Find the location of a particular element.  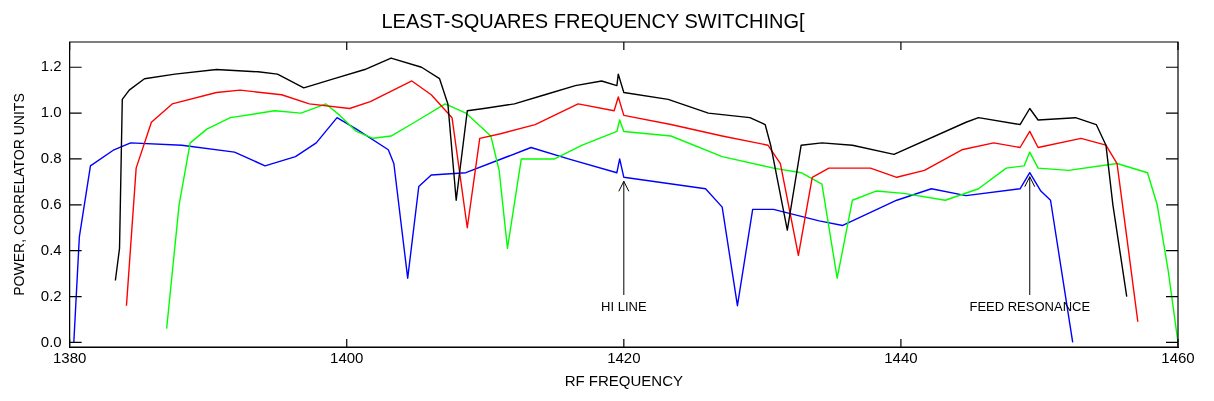

y-tick-label: 0.8 is located at coordinates (51, 158).